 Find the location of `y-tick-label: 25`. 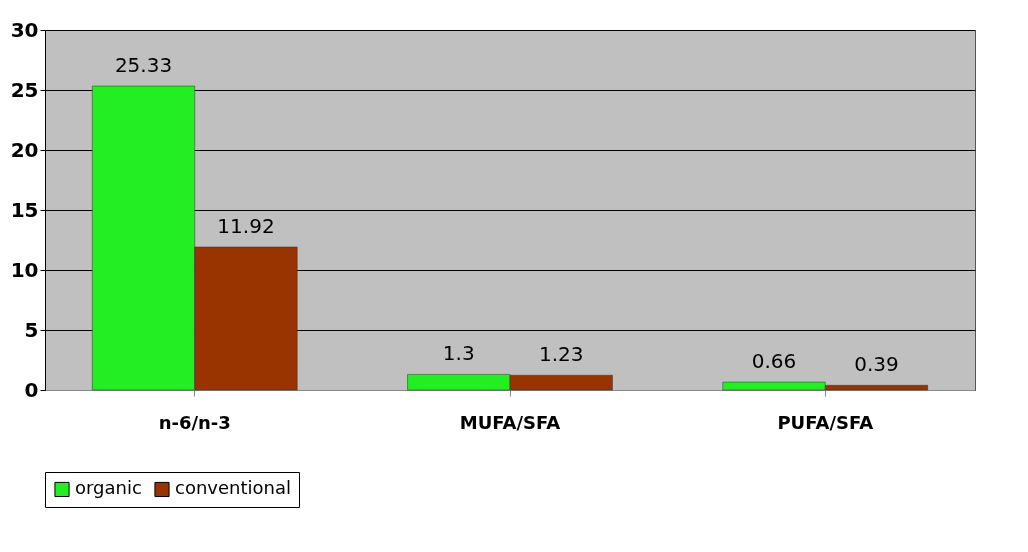

y-tick-label: 25 is located at coordinates (24, 89).